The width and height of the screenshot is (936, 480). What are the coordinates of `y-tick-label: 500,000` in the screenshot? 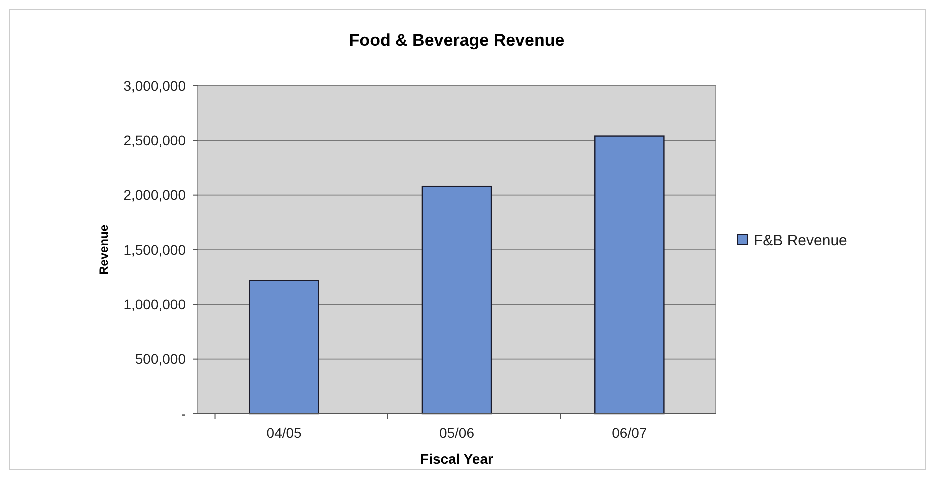 It's located at (160, 359).